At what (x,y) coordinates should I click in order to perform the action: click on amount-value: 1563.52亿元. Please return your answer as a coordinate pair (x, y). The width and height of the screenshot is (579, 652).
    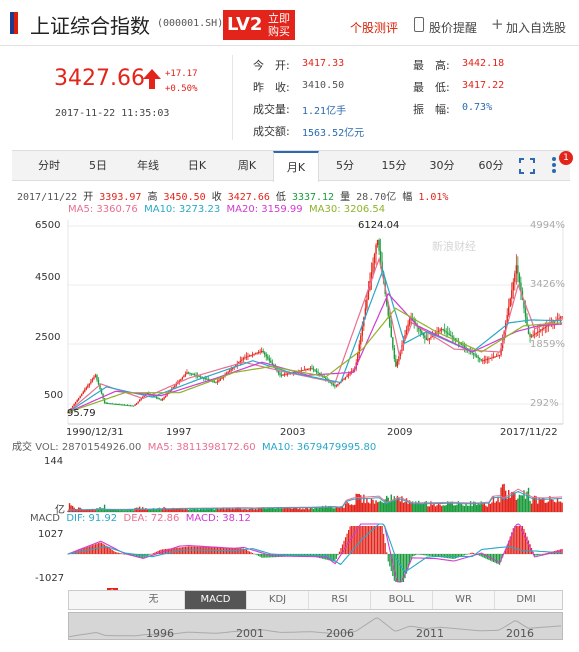
    Looking at the image, I should click on (333, 133).